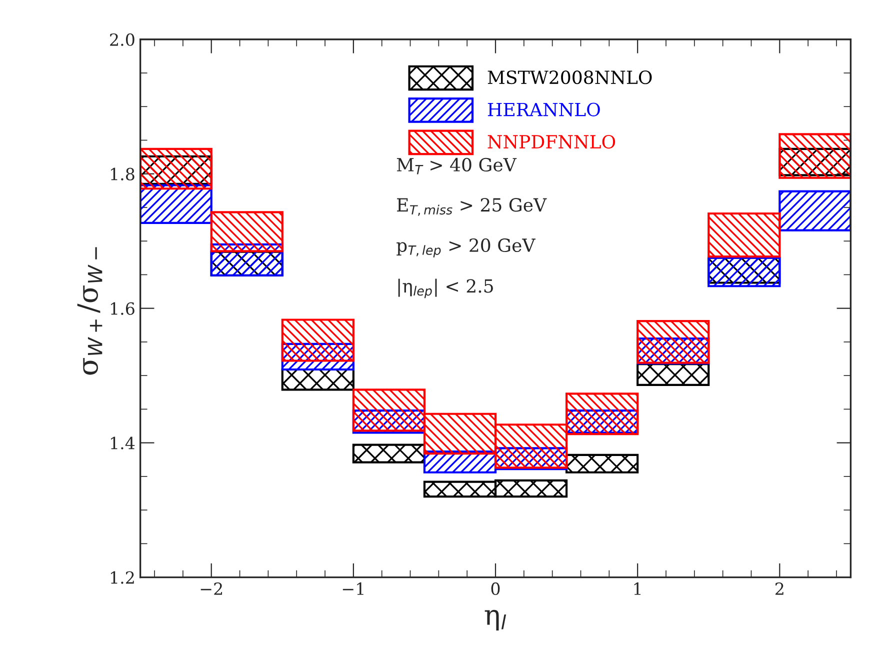 This screenshot has height=656, width=877. What do you see at coordinates (495, 589) in the screenshot?
I see `x-tick-label: 0` at bounding box center [495, 589].